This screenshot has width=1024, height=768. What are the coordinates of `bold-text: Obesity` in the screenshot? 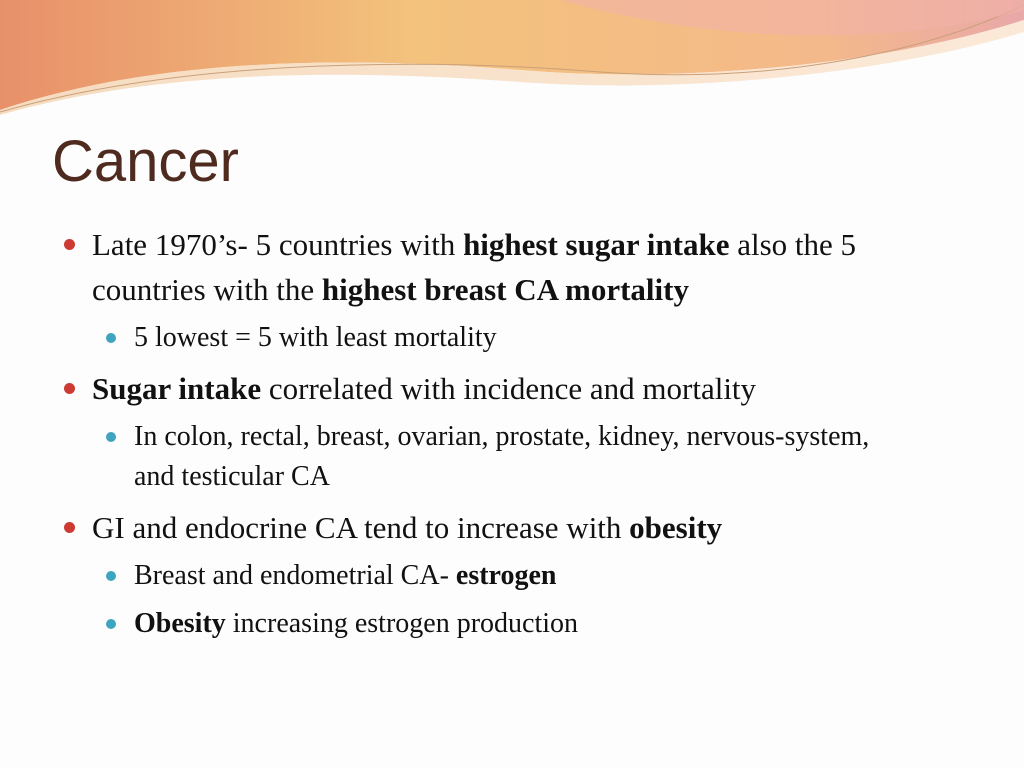 It's located at (180, 623).